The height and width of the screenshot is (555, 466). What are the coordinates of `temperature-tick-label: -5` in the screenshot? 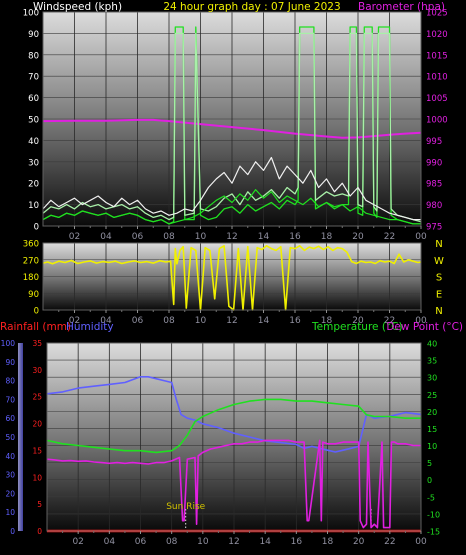 It's located at (431, 497).